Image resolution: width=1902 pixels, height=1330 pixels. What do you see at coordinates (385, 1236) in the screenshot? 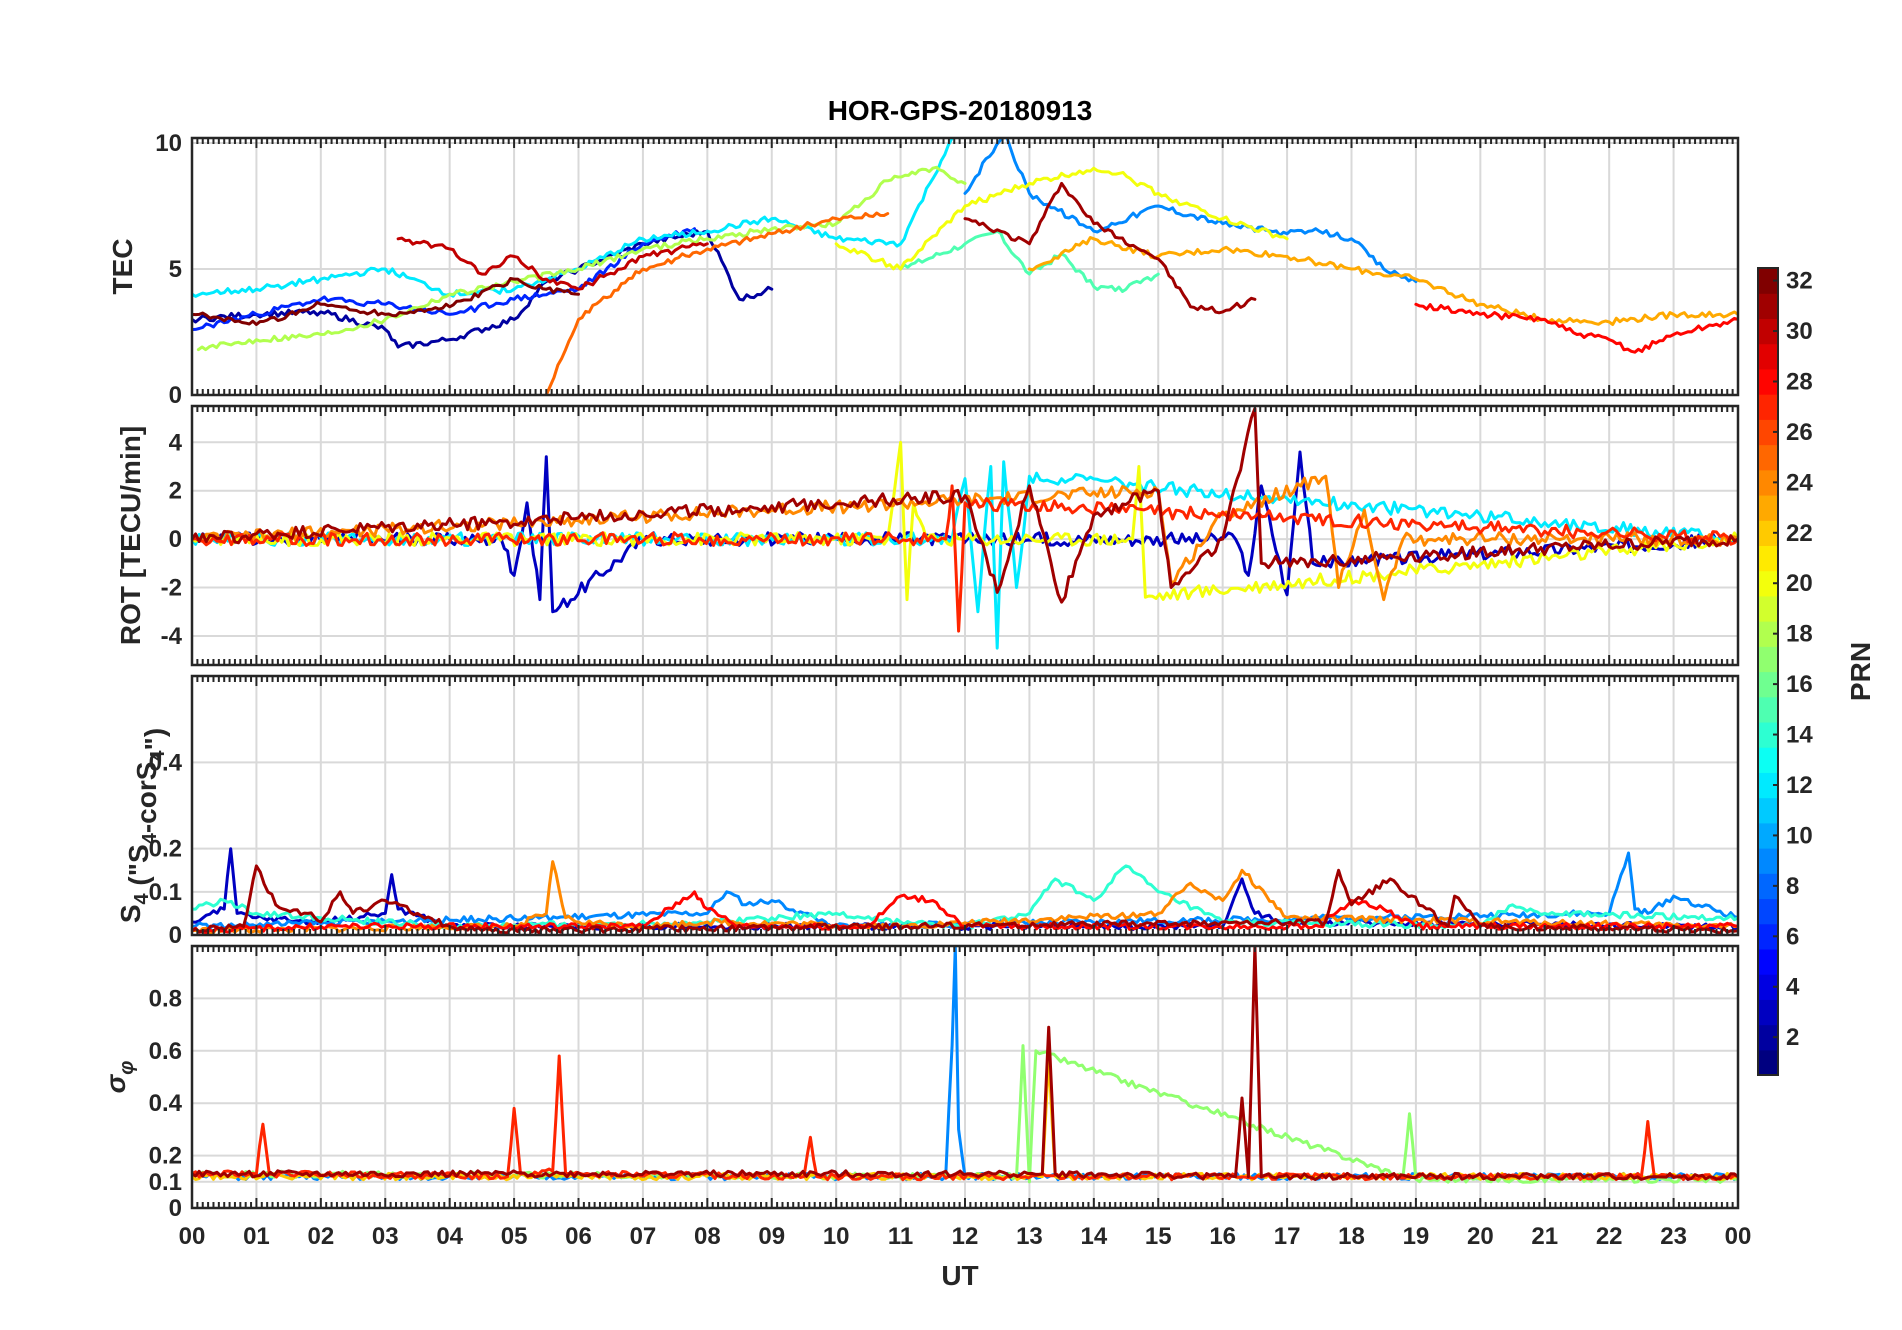
I see `x-tick-label: 03` at bounding box center [385, 1236].